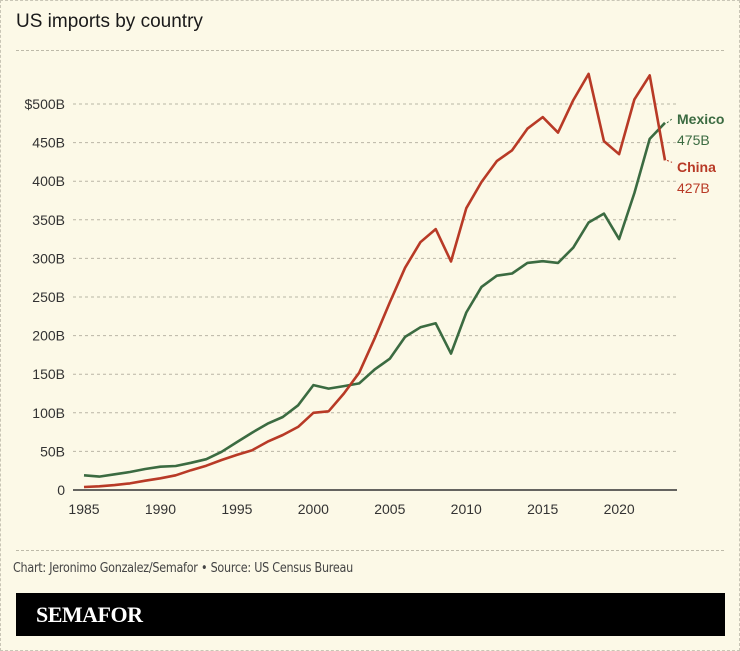  Describe the element at coordinates (619, 509) in the screenshot. I see `x-tick-label: 2020` at that location.